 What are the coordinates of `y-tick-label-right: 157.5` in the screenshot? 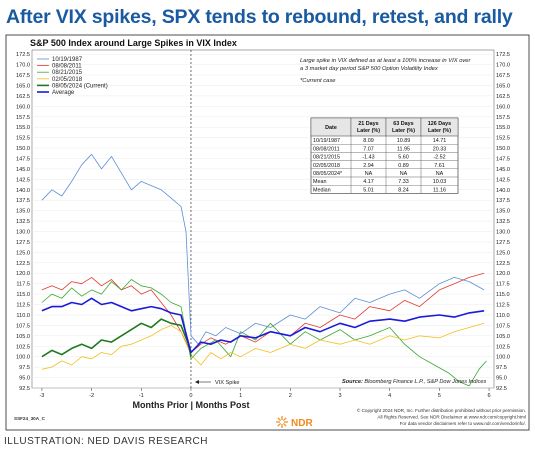 It's located at (503, 118).